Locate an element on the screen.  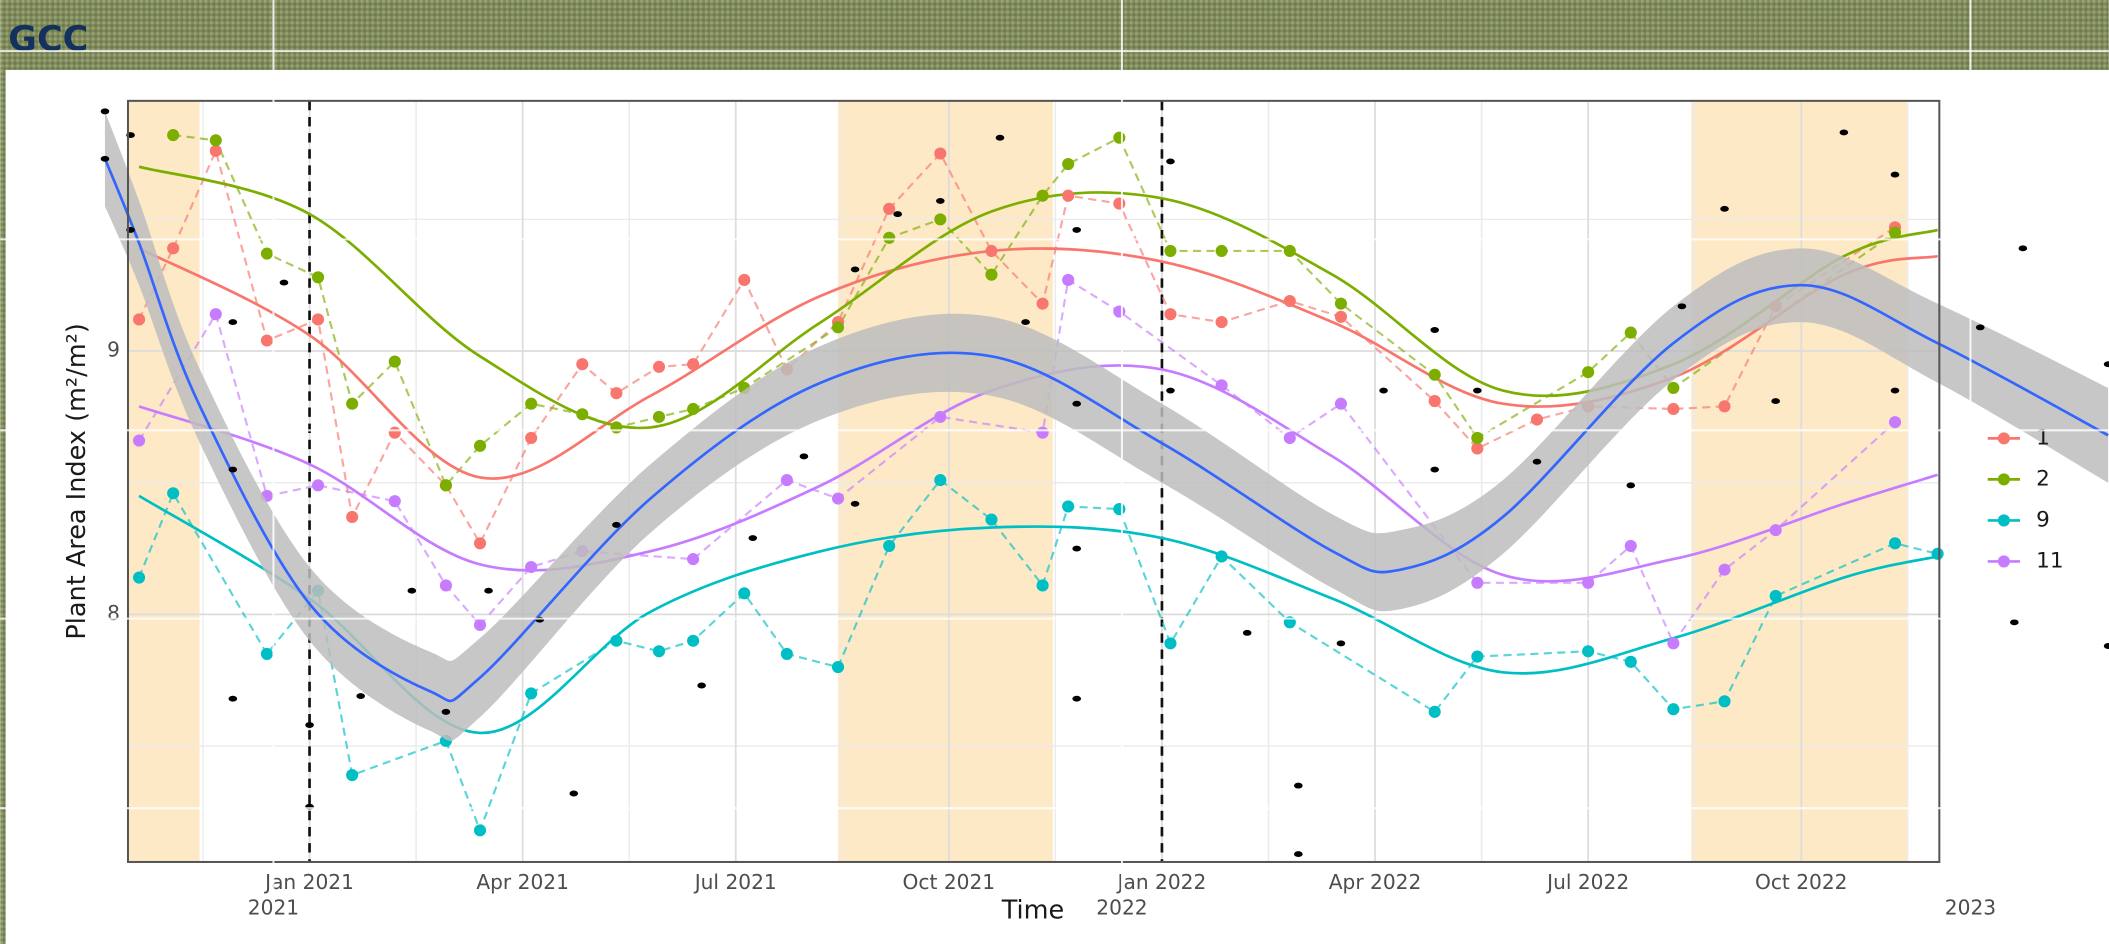
shaded-period is located at coordinates (1799, 481).